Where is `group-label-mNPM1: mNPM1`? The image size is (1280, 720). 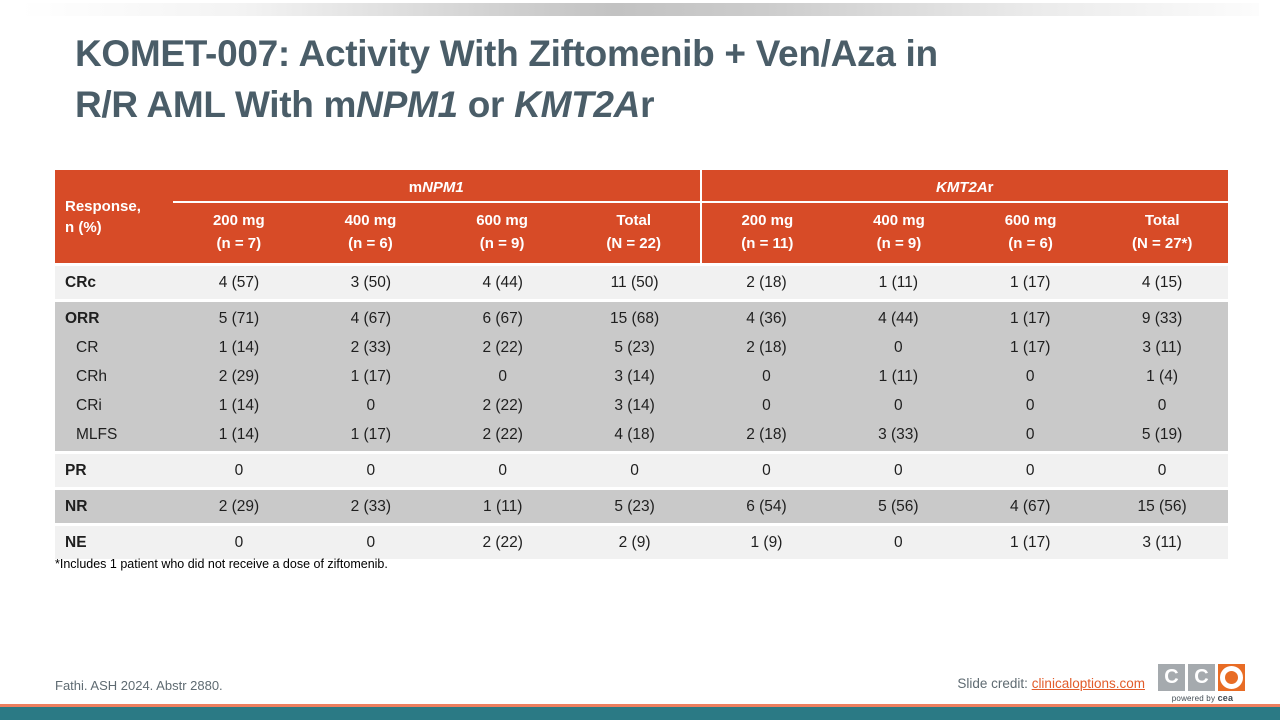
group-label-mNPM1: mNPM1 is located at coordinates (436, 186).